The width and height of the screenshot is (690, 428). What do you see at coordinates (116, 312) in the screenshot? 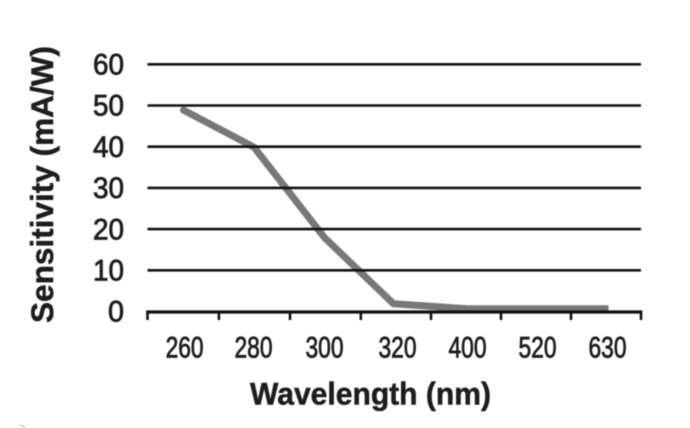
I see `svg-text: 0` at bounding box center [116, 312].